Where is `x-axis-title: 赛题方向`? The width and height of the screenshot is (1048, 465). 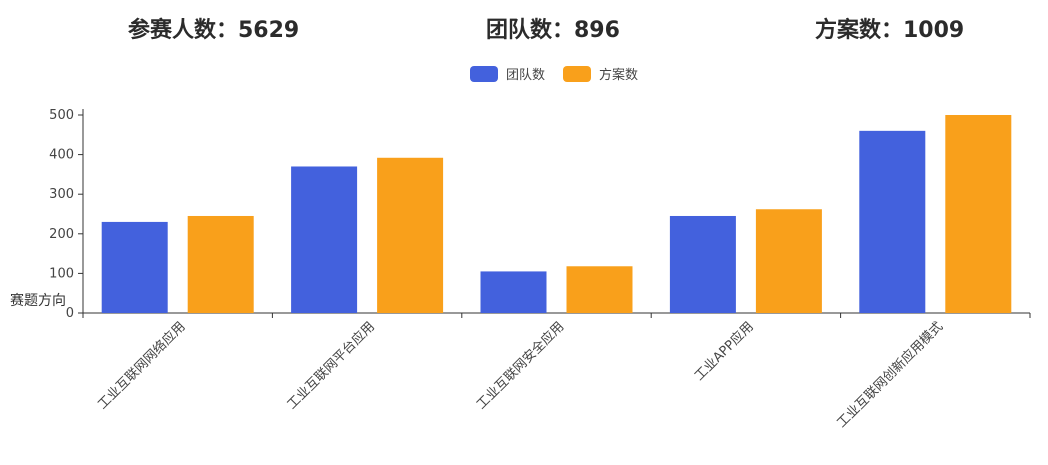
x-axis-title: 赛题方向 is located at coordinates (38, 301).